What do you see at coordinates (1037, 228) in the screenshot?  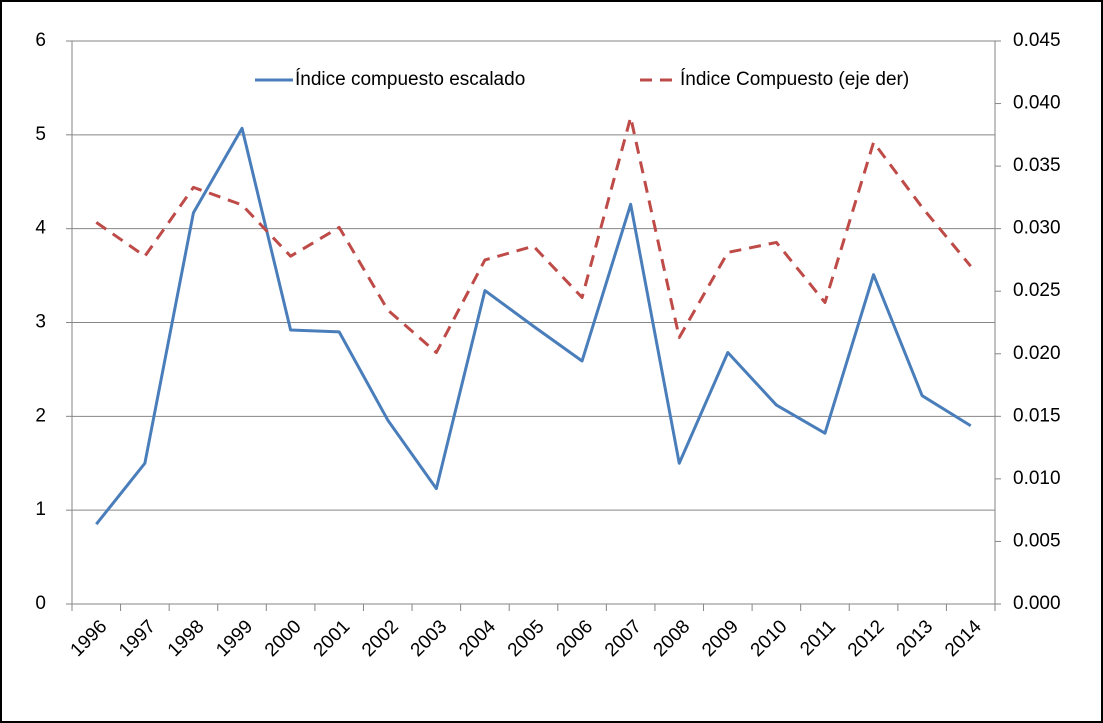 I see `y2-tick-label: 0.030` at bounding box center [1037, 228].